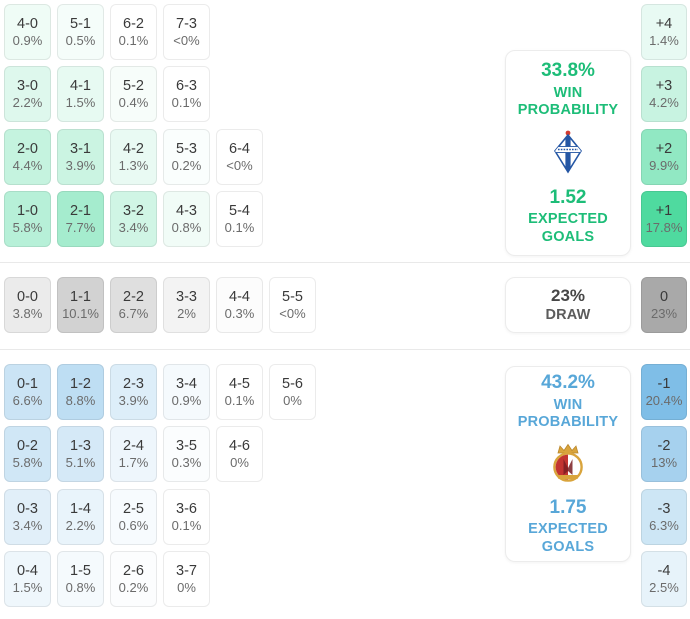 This screenshot has width=690, height=619. Describe the element at coordinates (568, 228) in the screenshot. I see `home-expected-goals-label: EXPECTED GOALS` at that location.